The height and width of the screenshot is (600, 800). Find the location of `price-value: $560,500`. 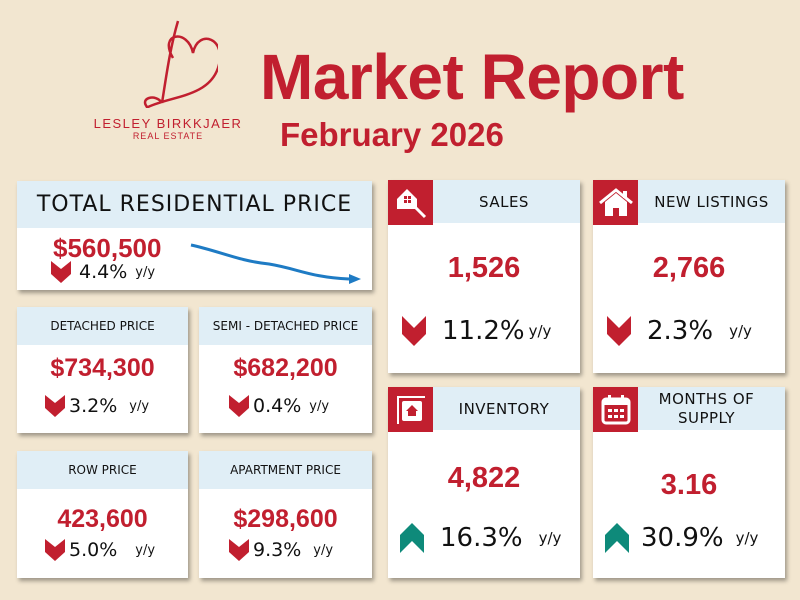

price-value: $560,500 is located at coordinates (107, 248).